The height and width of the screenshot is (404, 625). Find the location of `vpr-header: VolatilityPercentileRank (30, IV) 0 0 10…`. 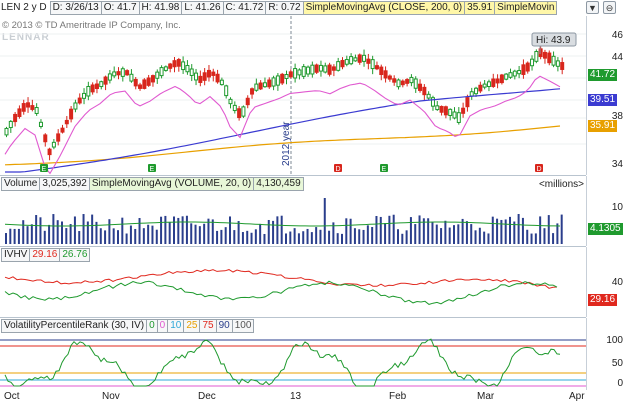

vpr-header: VolatilityPercentileRank (30, IV) 0 0 10… is located at coordinates (128, 325).